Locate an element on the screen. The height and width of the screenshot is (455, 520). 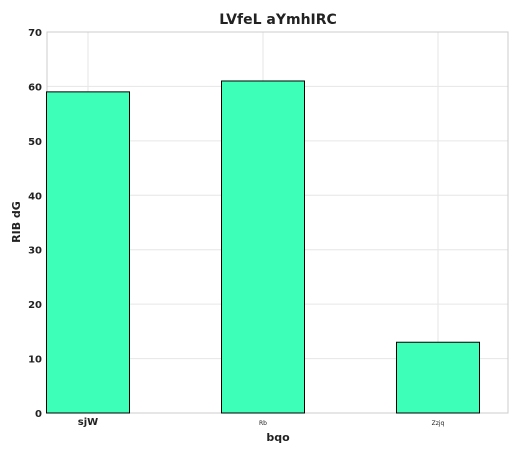
bar-sjW is located at coordinates (88, 252).